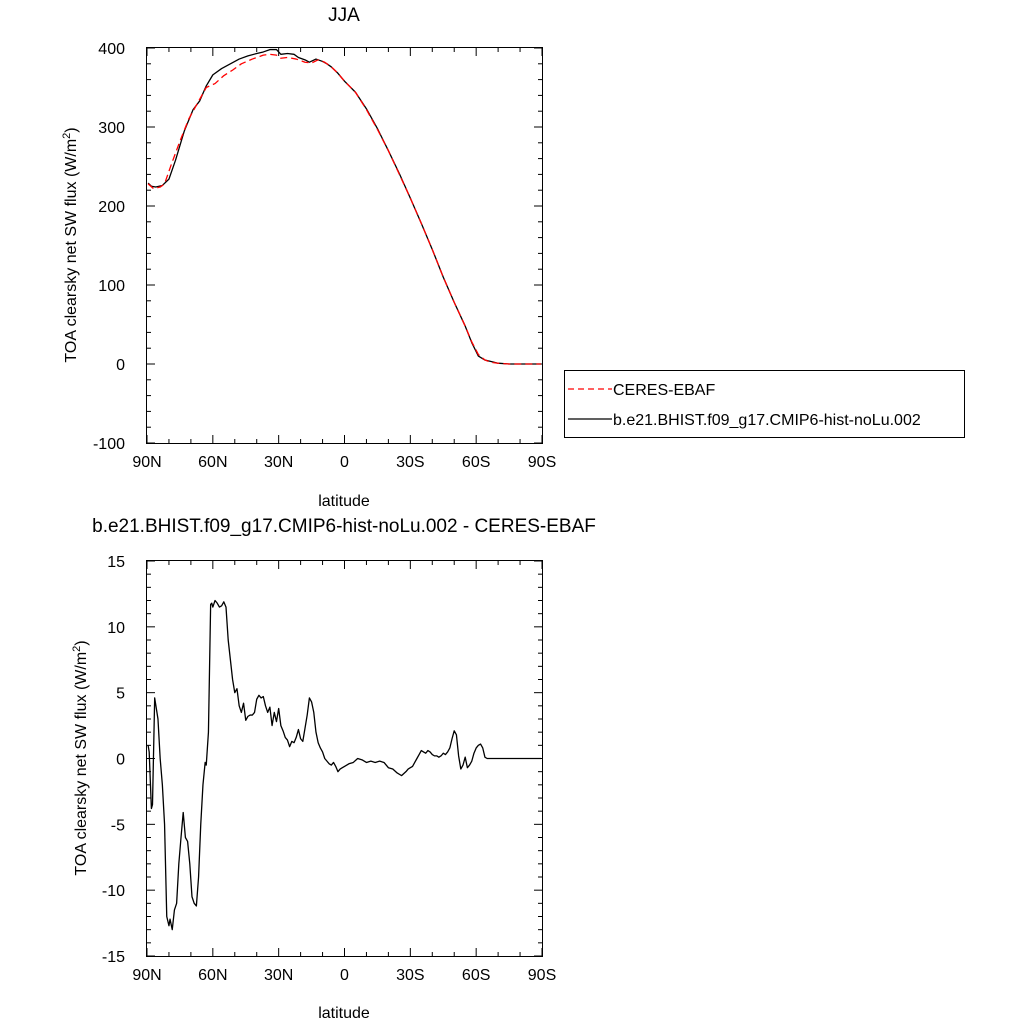  Describe the element at coordinates (664, 390) in the screenshot. I see `legend-label-ceres: CERES-EBAF` at that location.